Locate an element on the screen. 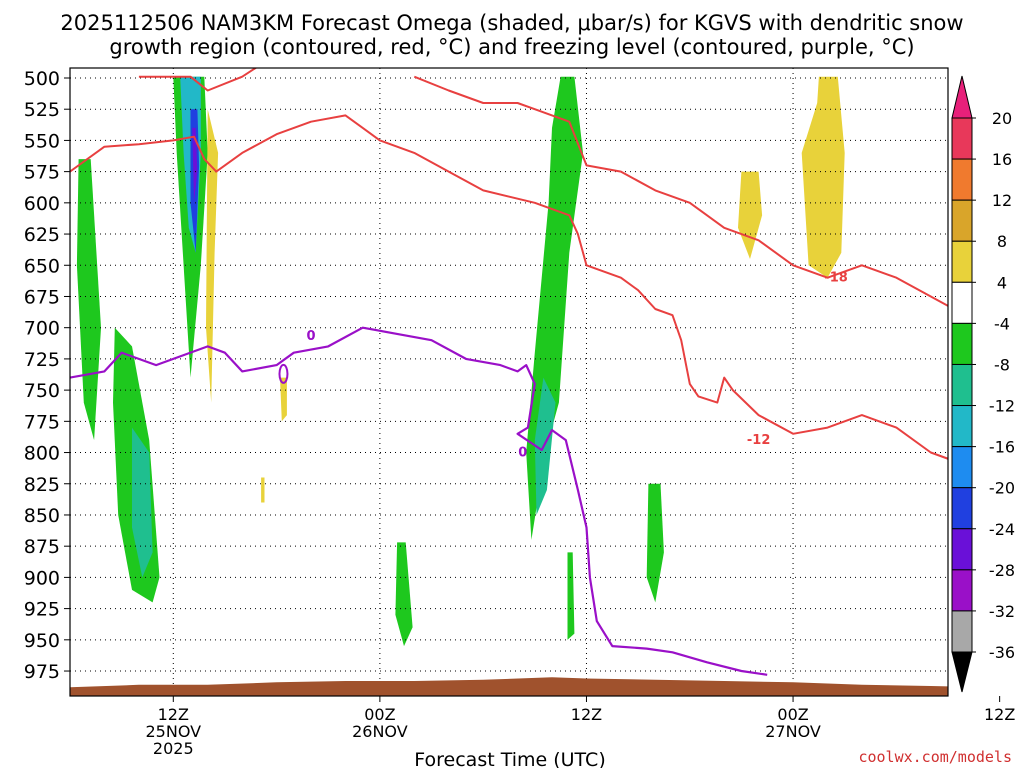 This screenshot has height=768, width=1024. watermark: coolwx.com/models is located at coordinates (935, 757).